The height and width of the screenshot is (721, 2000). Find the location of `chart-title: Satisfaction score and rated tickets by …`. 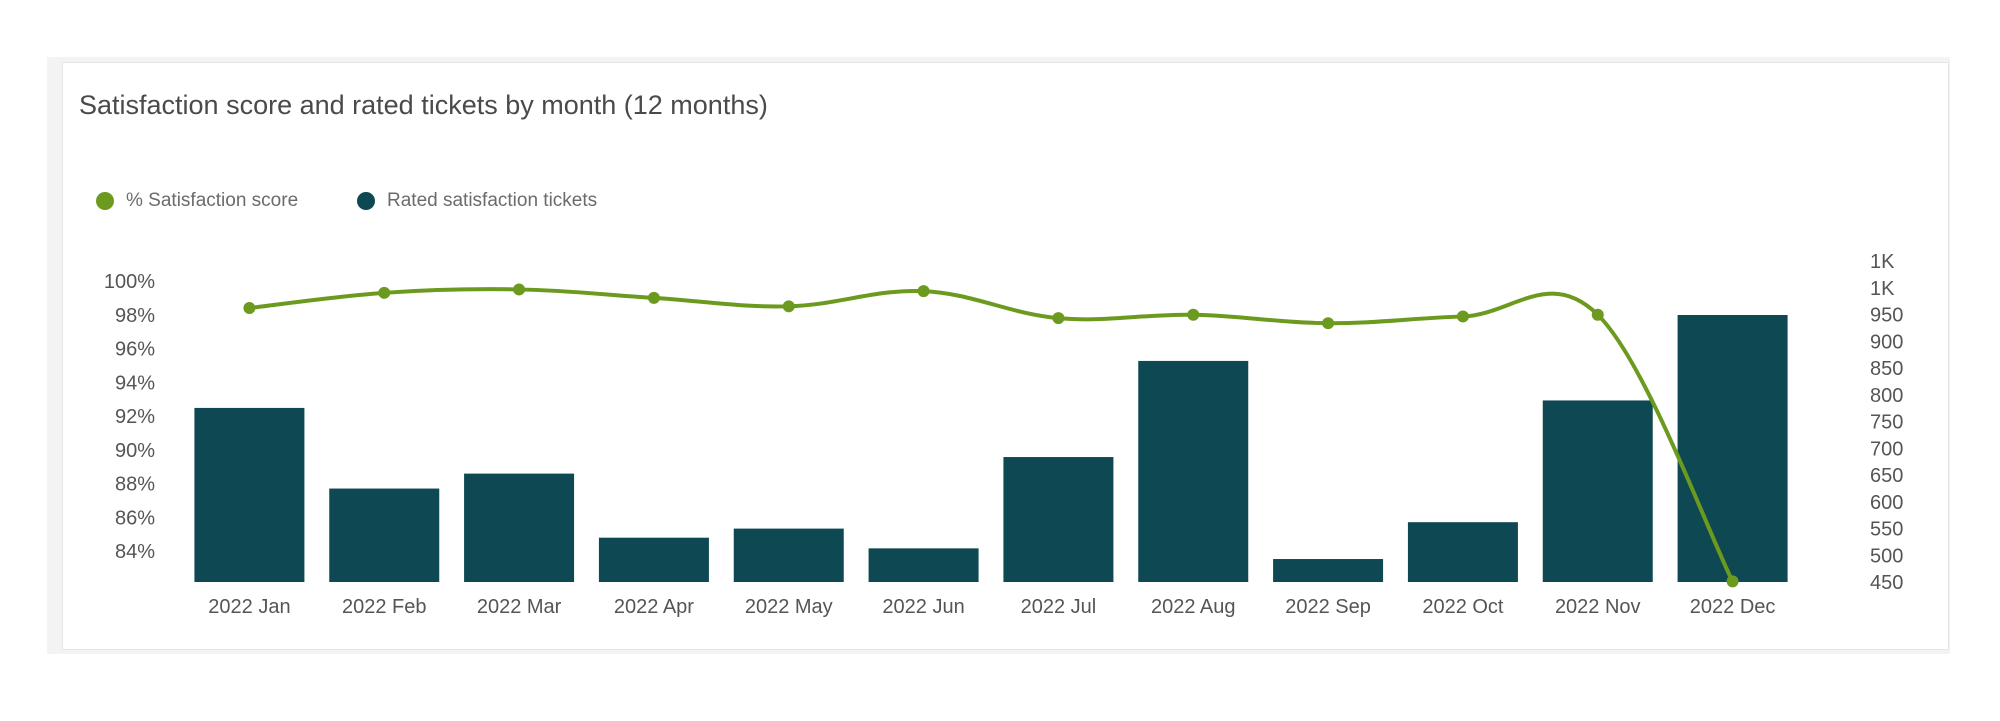

chart-title: Satisfaction score and rated tickets by … is located at coordinates (423, 105).